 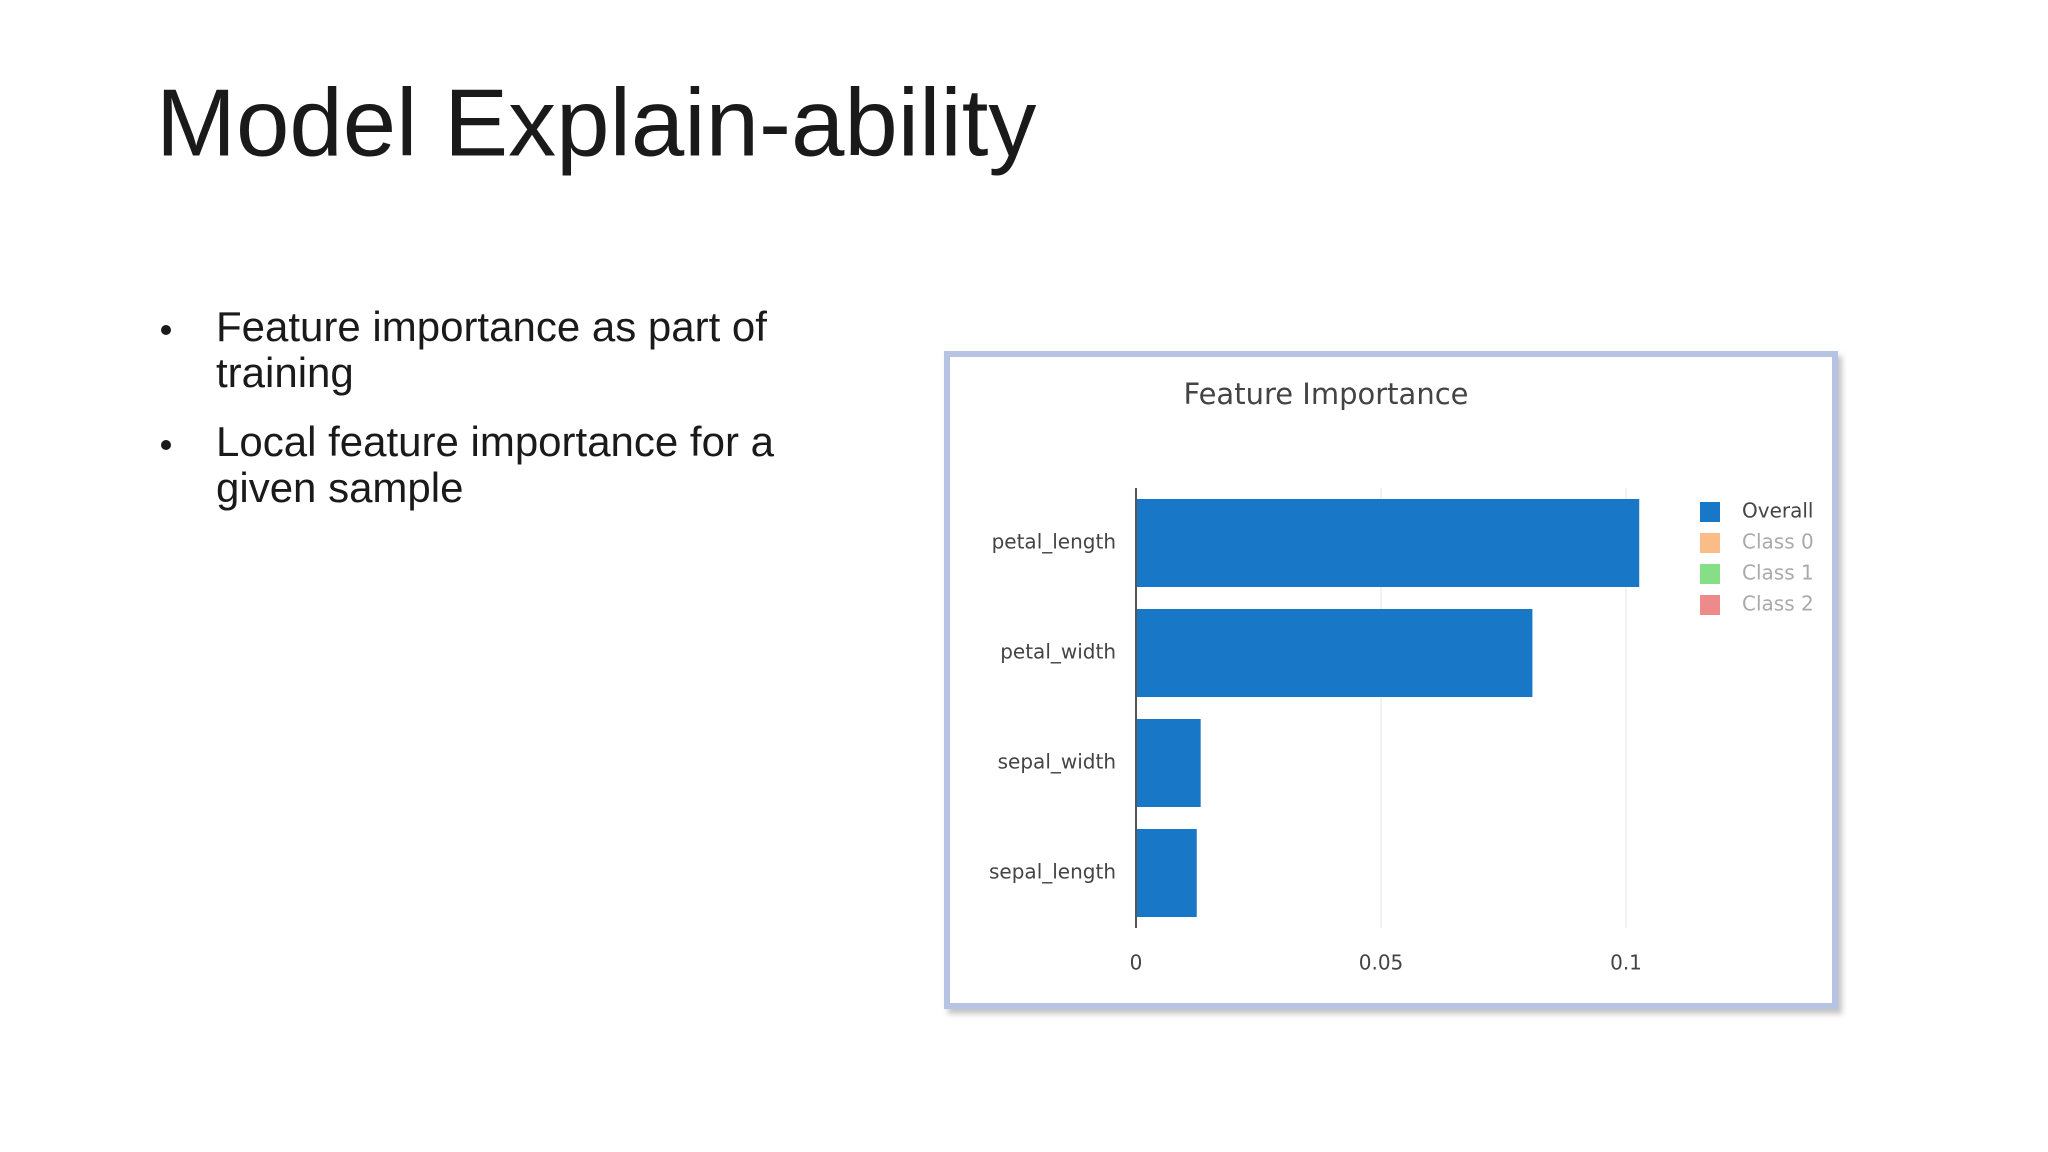 What do you see at coordinates (1054, 542) in the screenshot?
I see `y-tick-label: petal_length` at bounding box center [1054, 542].